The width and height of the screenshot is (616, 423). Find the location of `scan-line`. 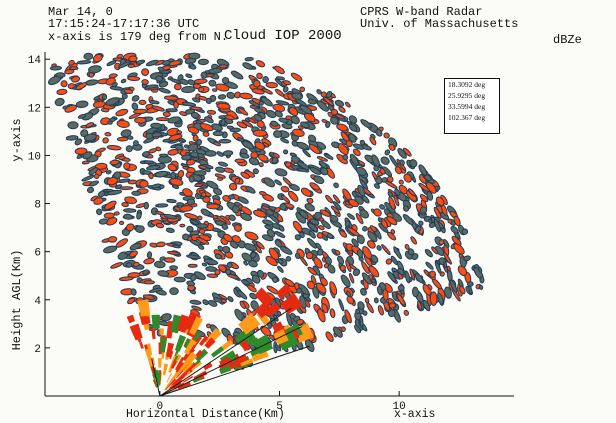

scan-line is located at coordinates (156, 377).